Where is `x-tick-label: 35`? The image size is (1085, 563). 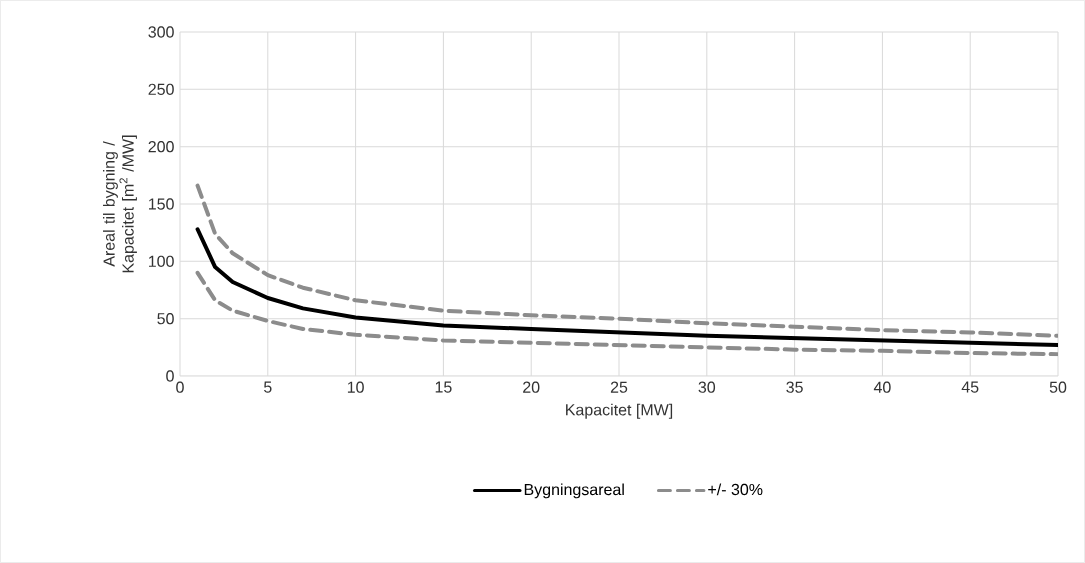 x-tick-label: 35 is located at coordinates (794, 387).